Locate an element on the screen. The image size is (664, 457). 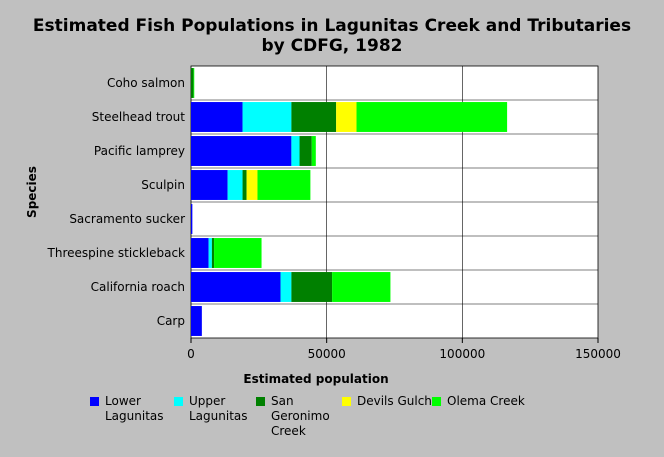
y-tick-label: Pacific lamprey is located at coordinates (139, 151).